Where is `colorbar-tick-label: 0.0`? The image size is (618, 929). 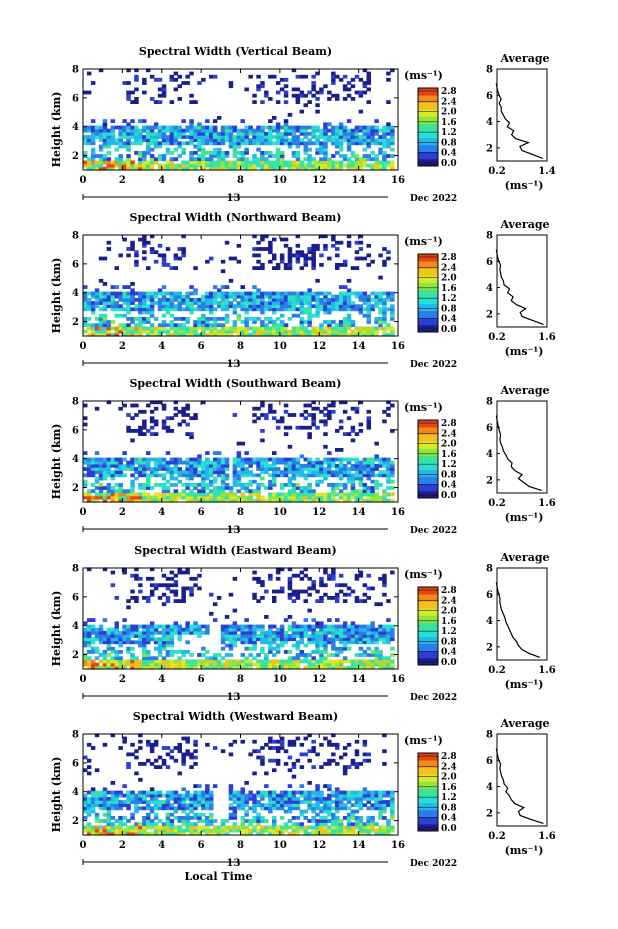
colorbar-tick-label: 0.0 is located at coordinates (449, 663).